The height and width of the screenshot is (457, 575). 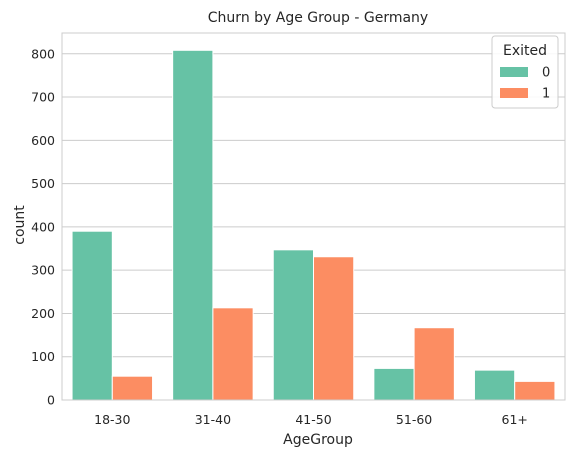 I want to click on legend: Exited 0 1, so click(x=525, y=72).